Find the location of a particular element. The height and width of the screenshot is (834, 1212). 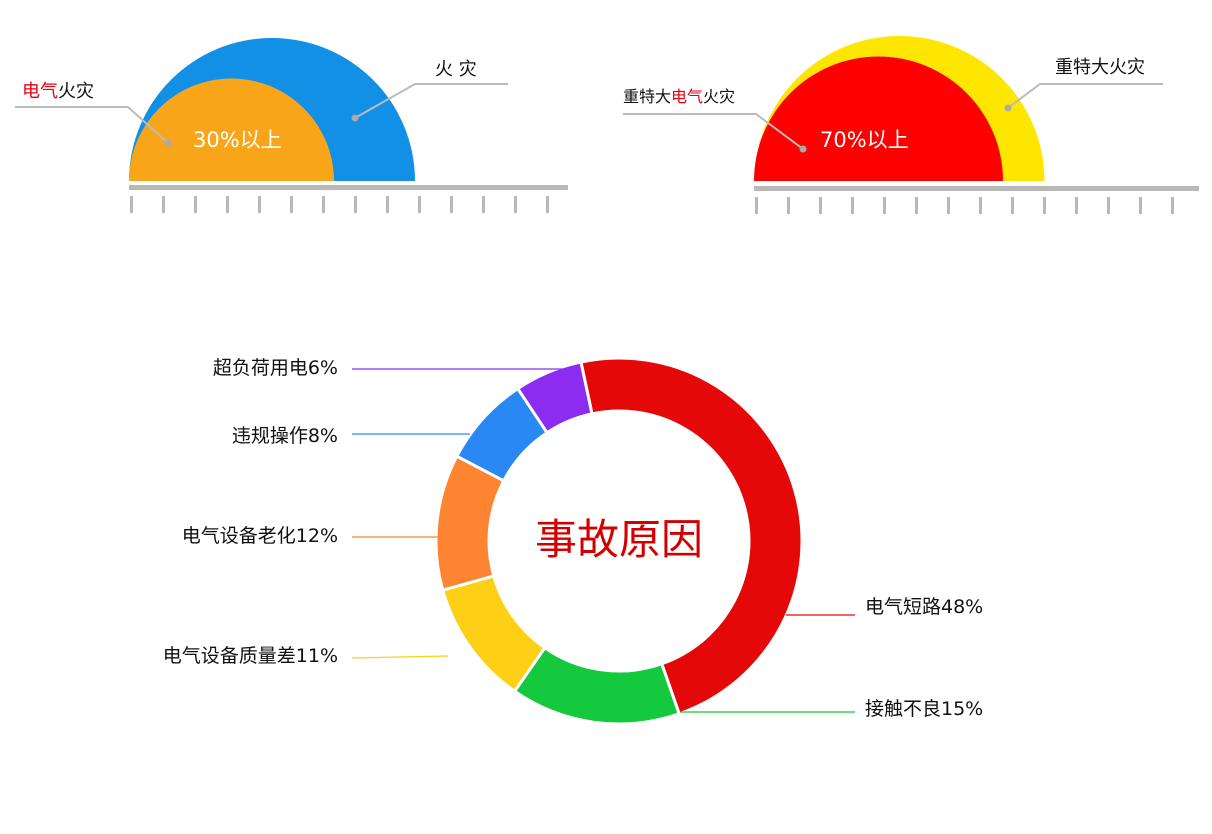

gauge-major-fire is located at coordinates (911, 125).